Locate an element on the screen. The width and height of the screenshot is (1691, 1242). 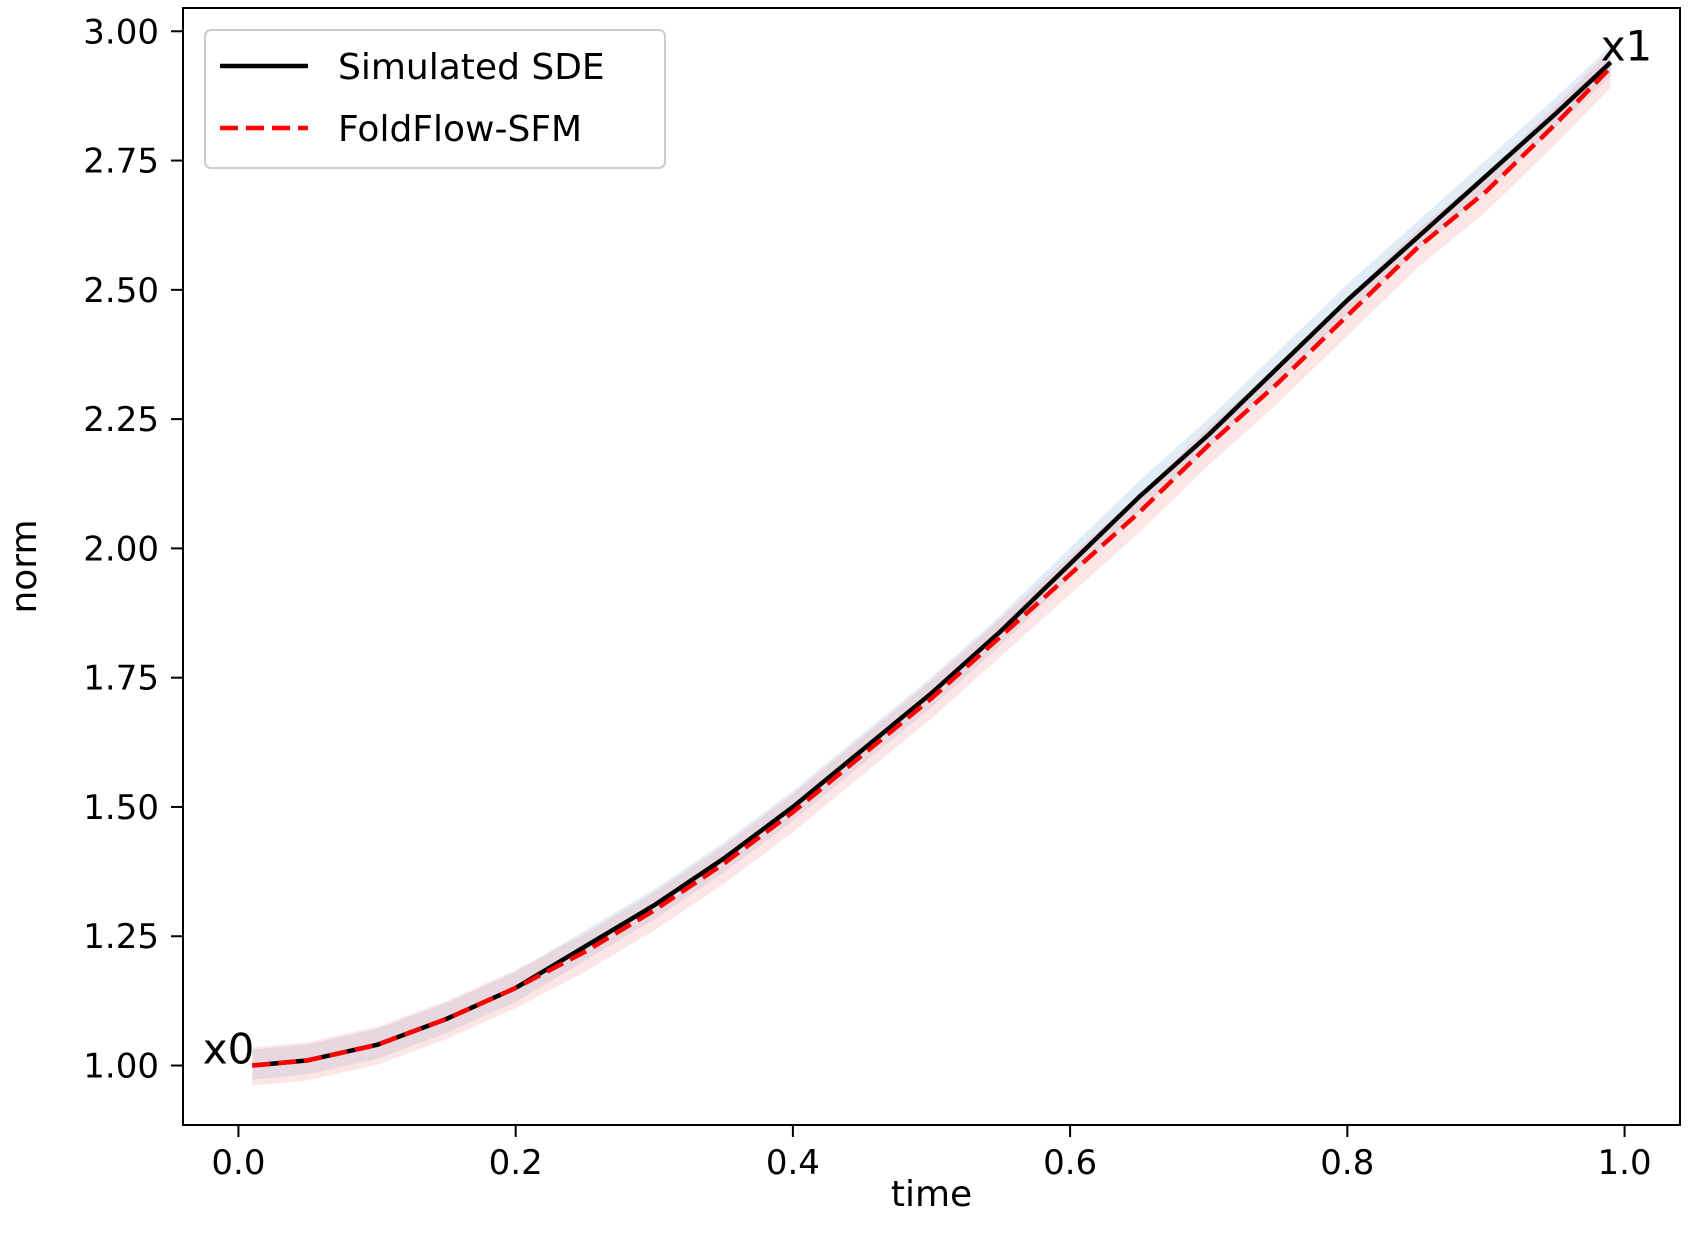
x-tick-label: 1.0 is located at coordinates (1625, 1163).